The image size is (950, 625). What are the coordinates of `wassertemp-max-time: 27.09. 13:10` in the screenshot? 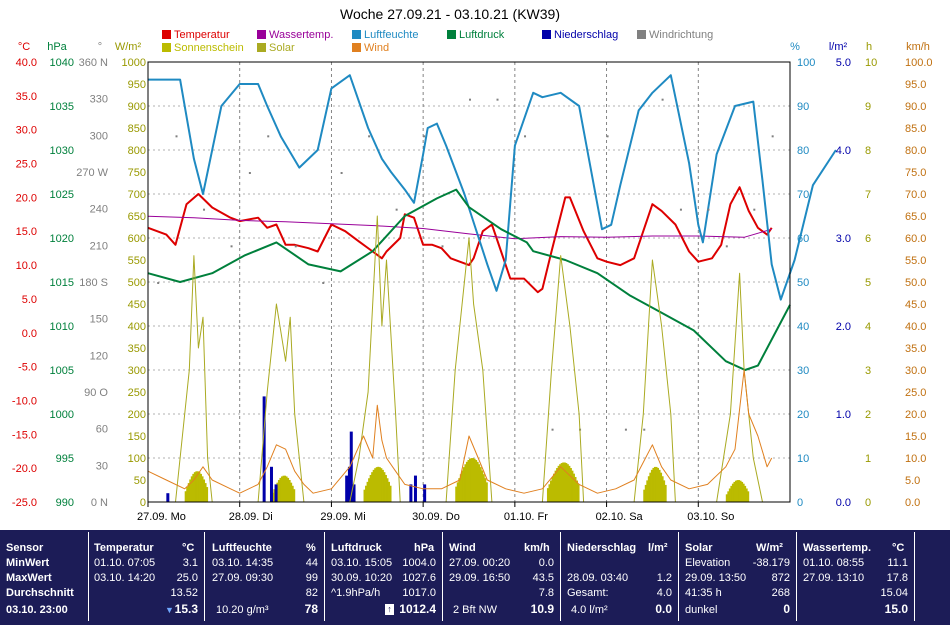 It's located at (834, 578).